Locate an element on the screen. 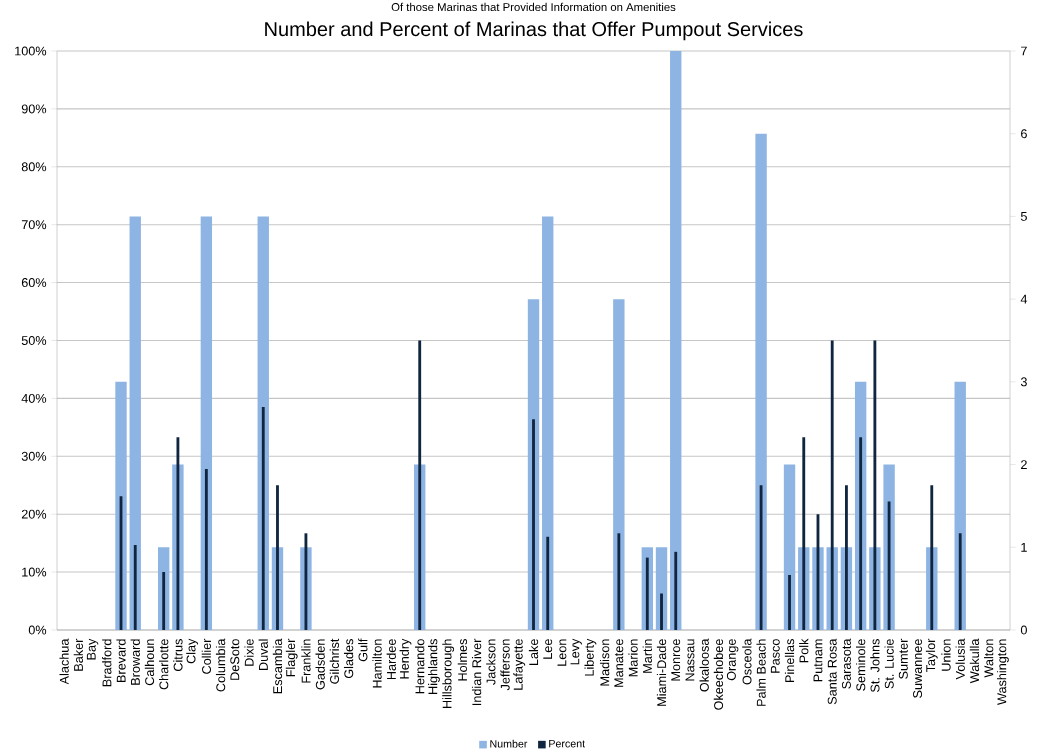 This screenshot has width=1038, height=756. x-tick-label: Columbia is located at coordinates (220, 665).